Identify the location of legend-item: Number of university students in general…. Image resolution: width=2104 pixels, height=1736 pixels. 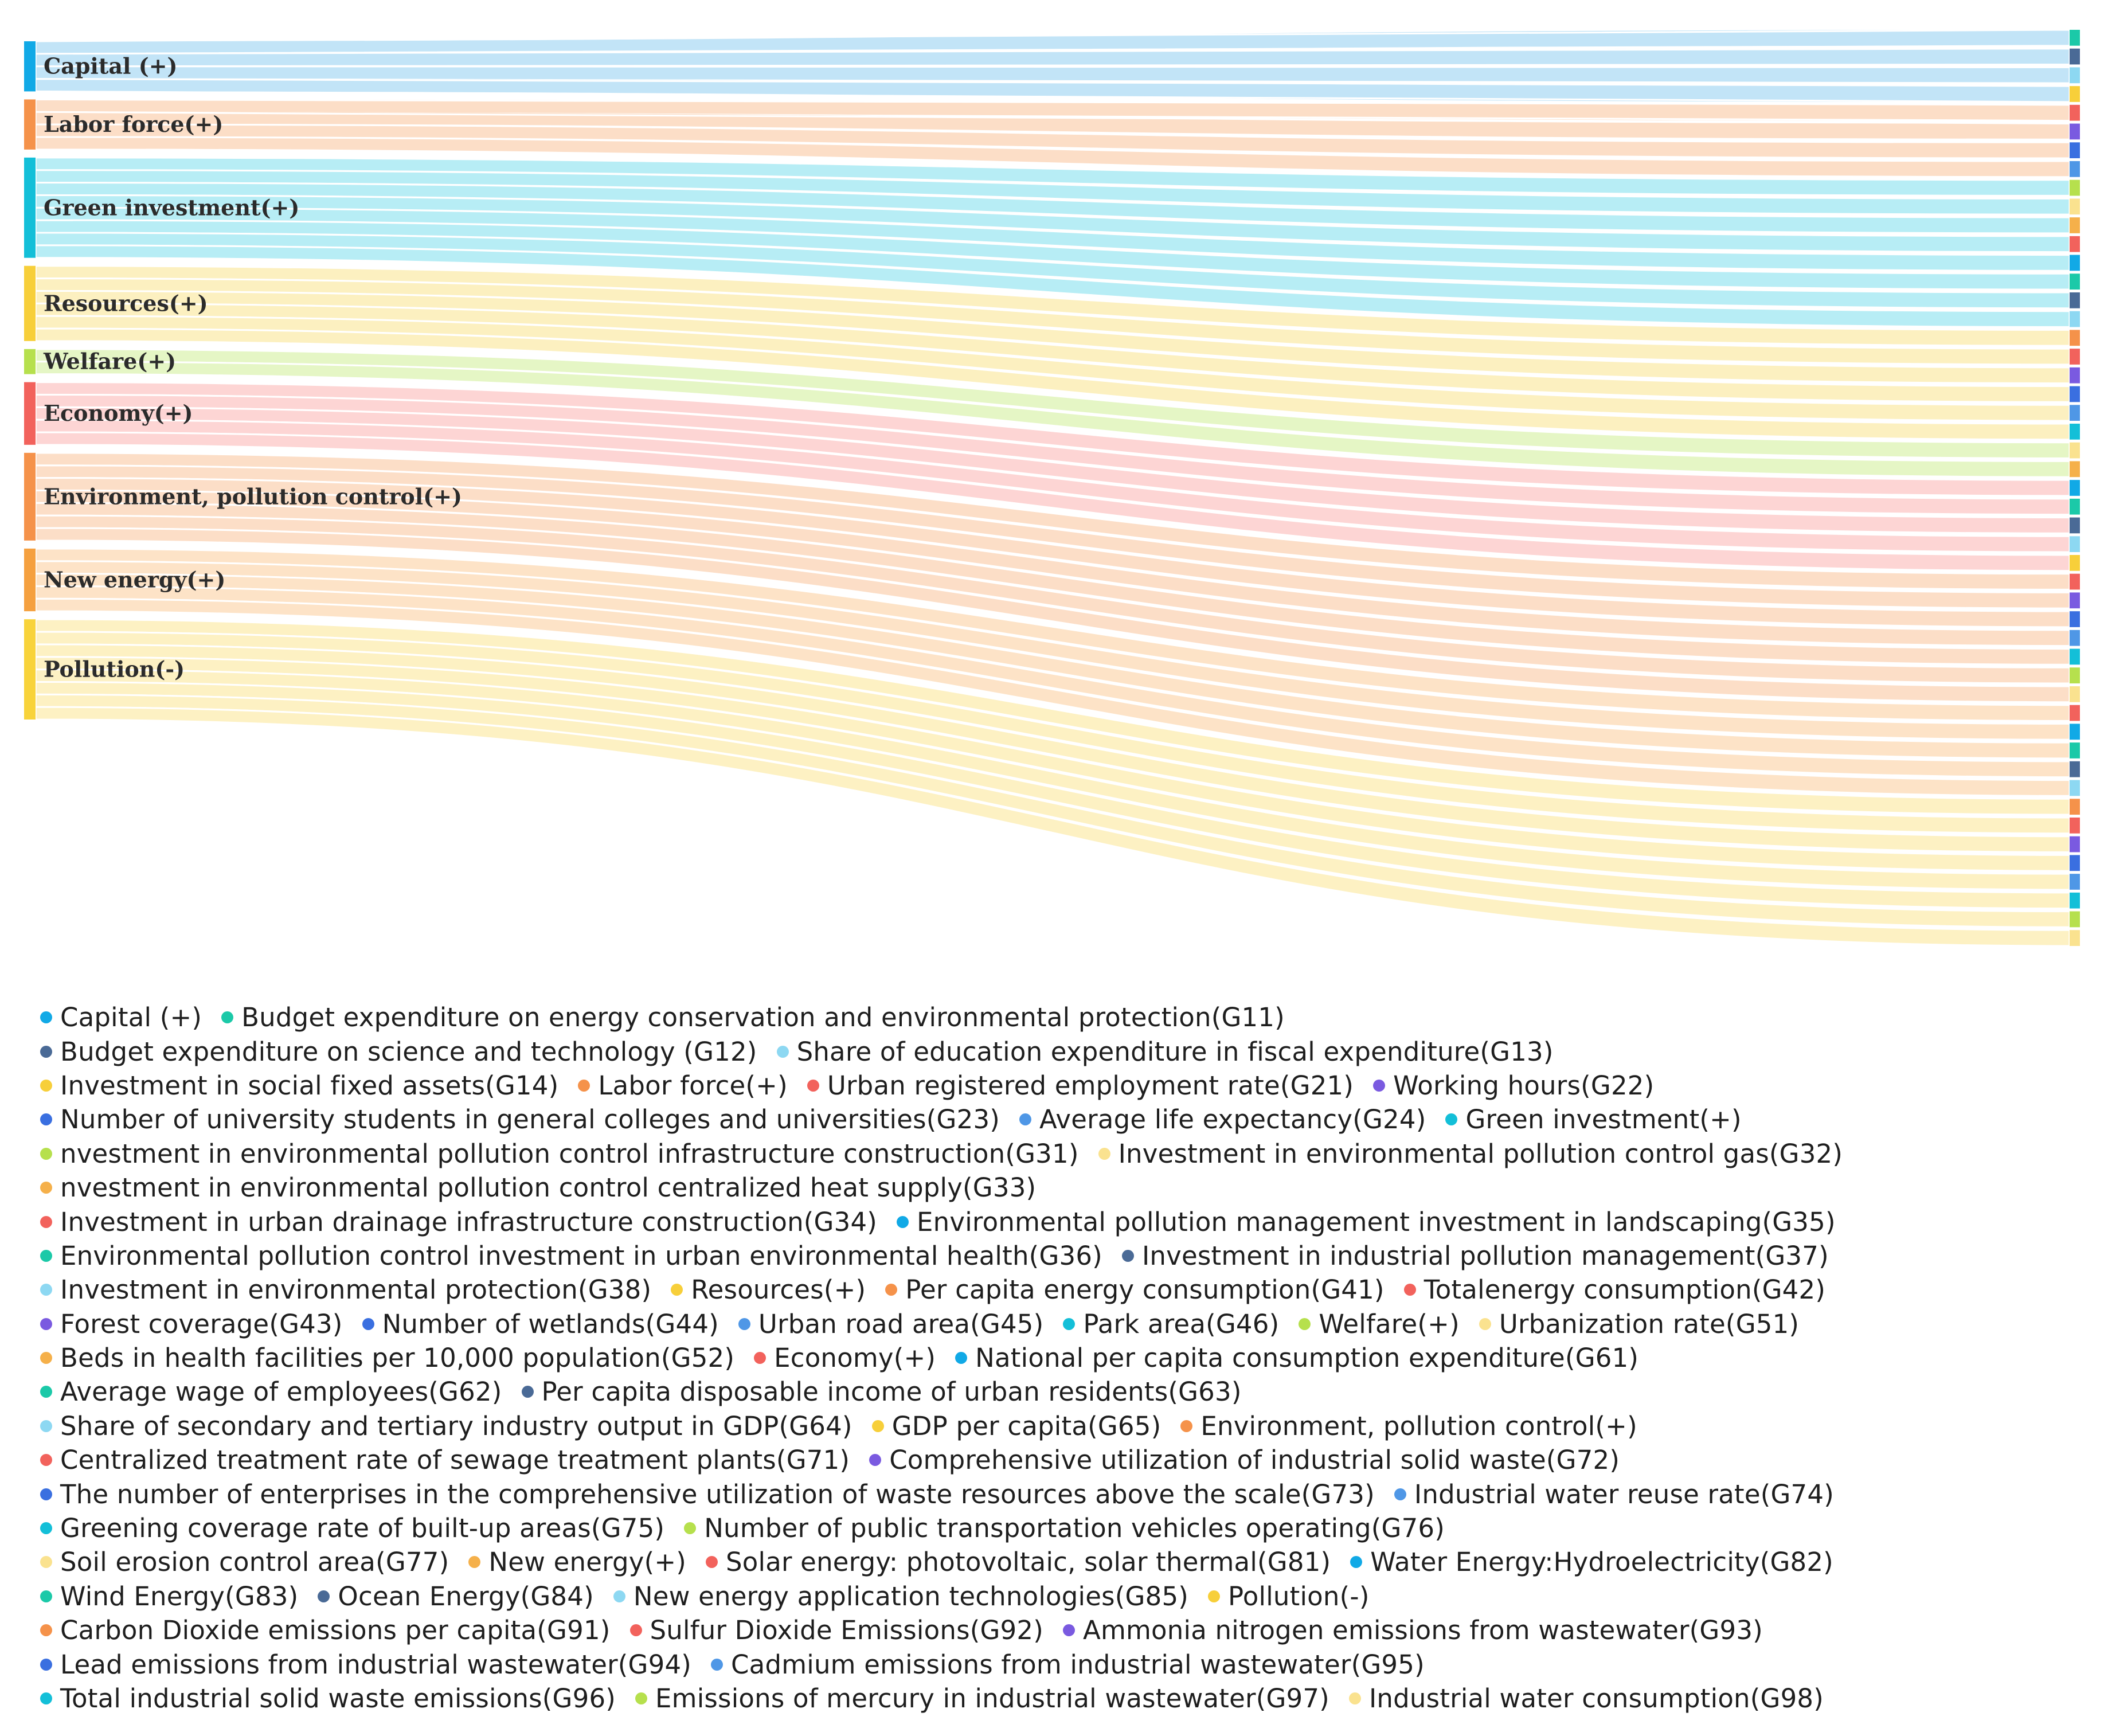
(520, 1119).